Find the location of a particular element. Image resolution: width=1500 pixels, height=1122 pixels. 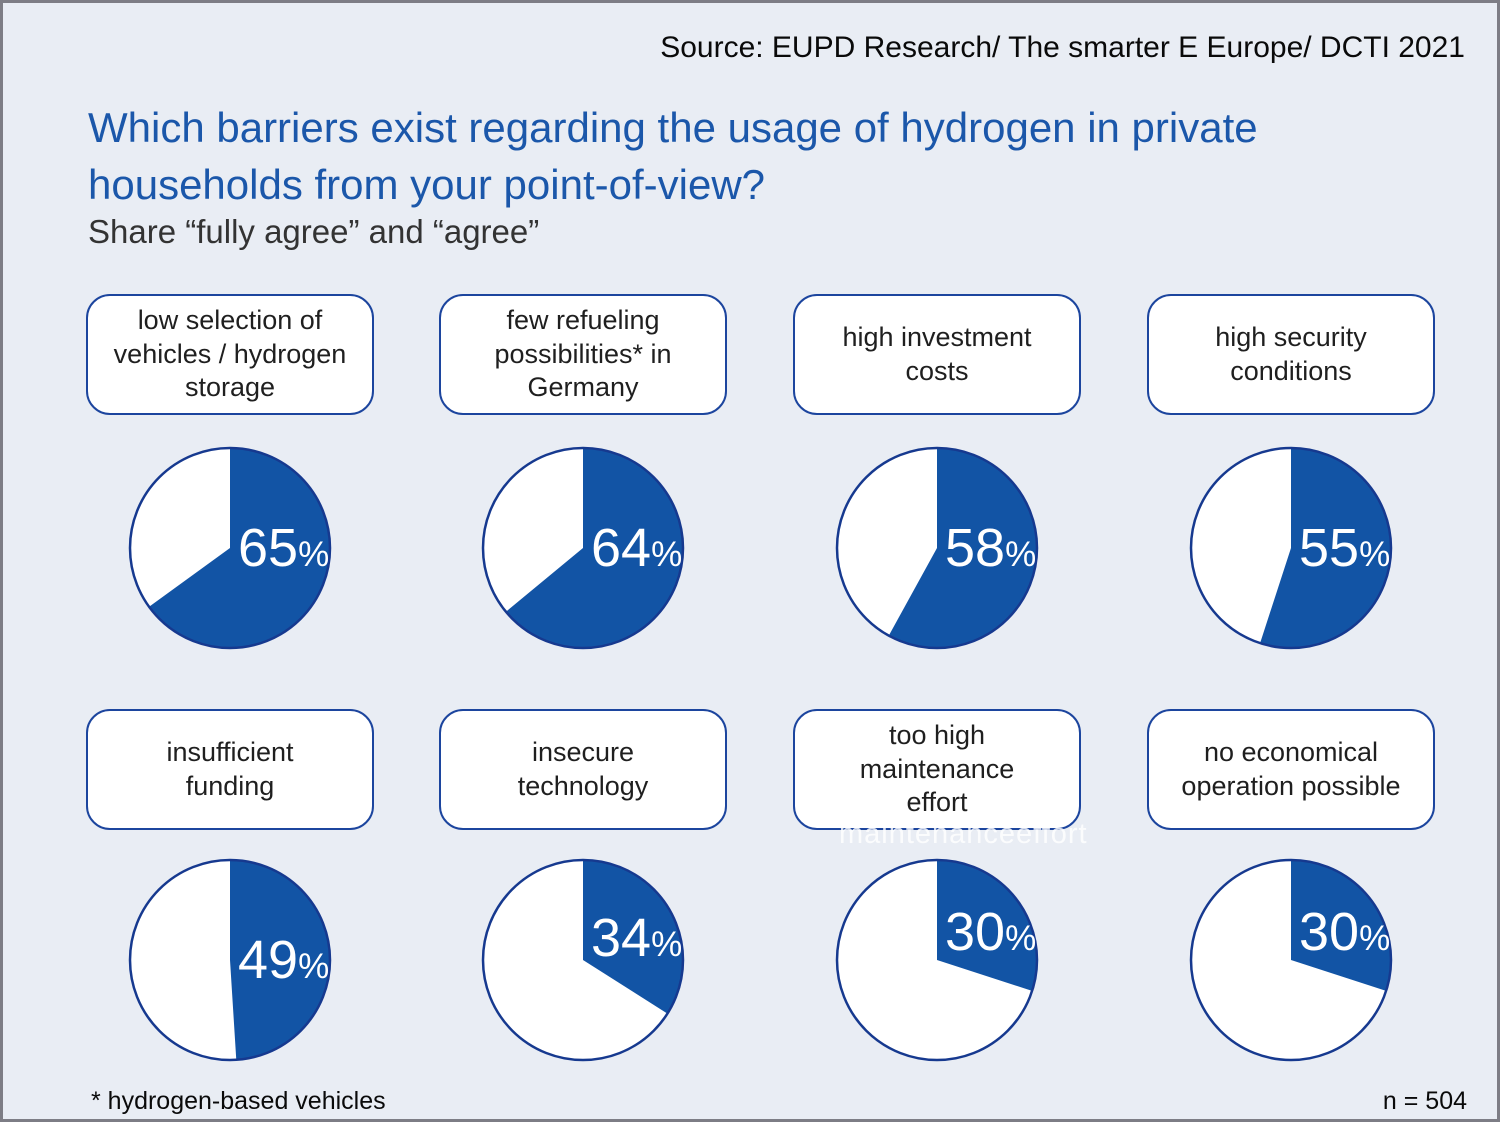

chart-subtitle: Share “fully agree” and “agree” is located at coordinates (314, 231).